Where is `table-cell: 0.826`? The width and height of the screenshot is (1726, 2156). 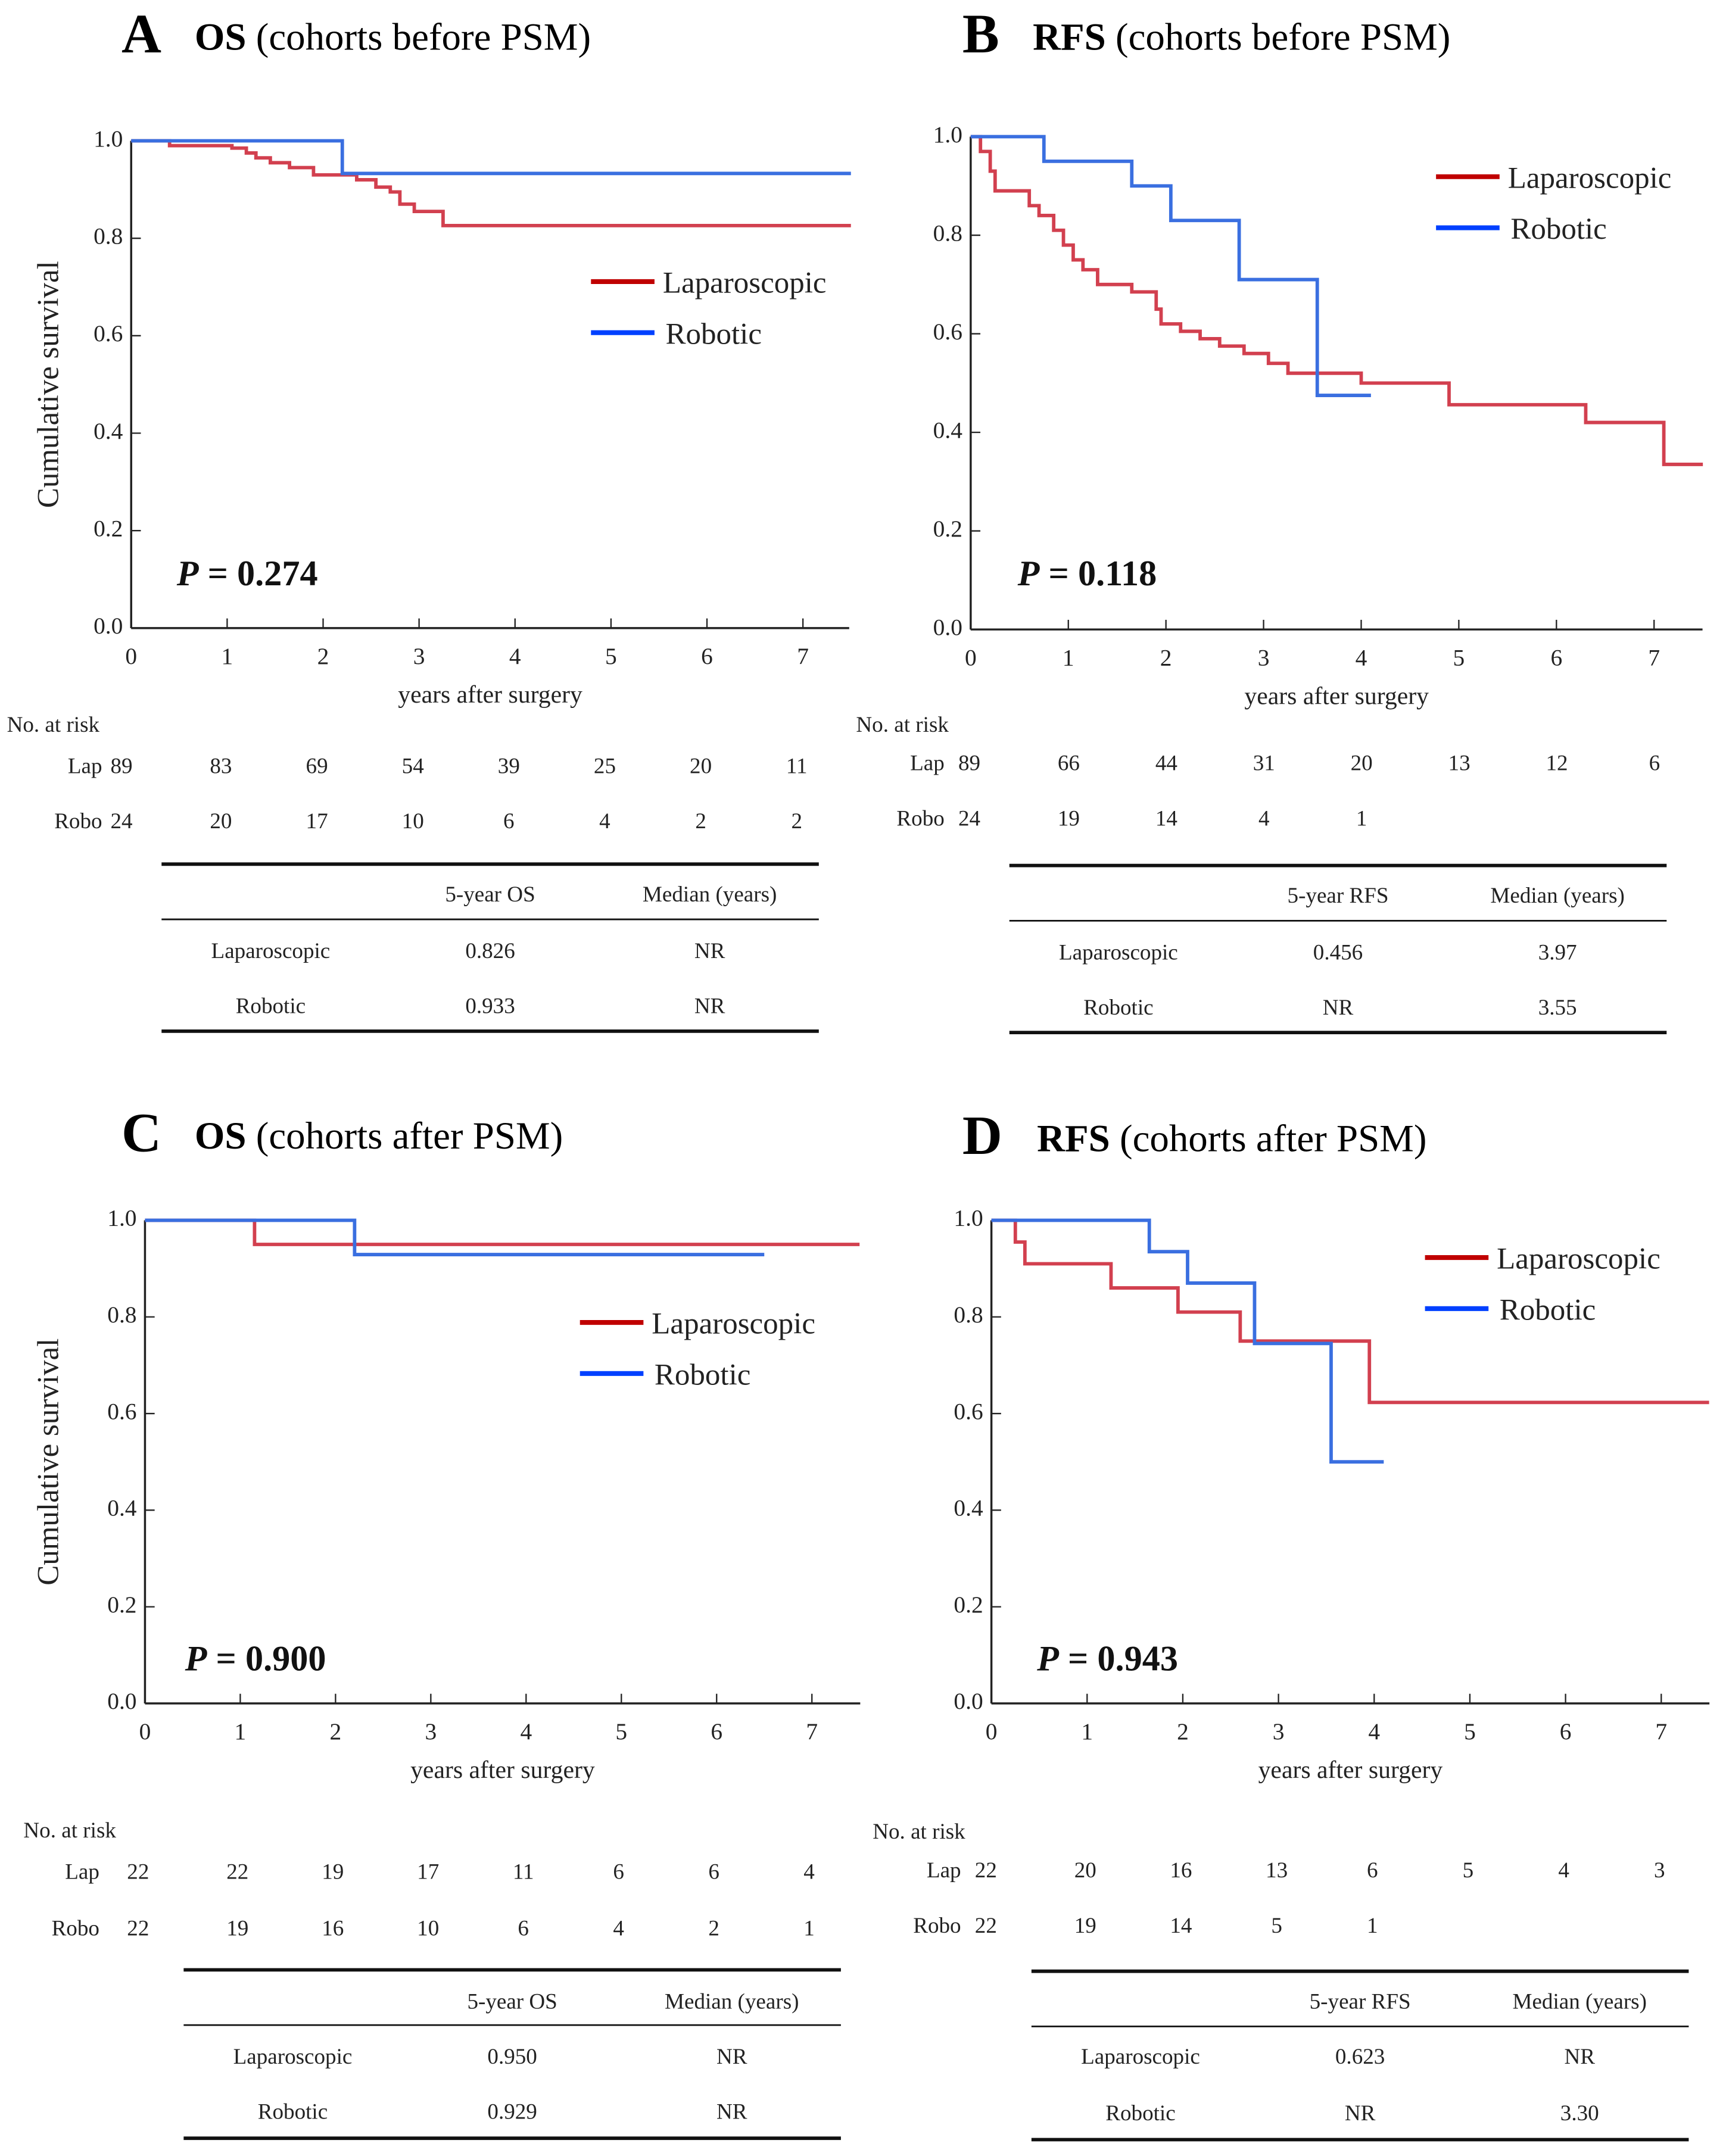
table-cell: 0.826 is located at coordinates (490, 951).